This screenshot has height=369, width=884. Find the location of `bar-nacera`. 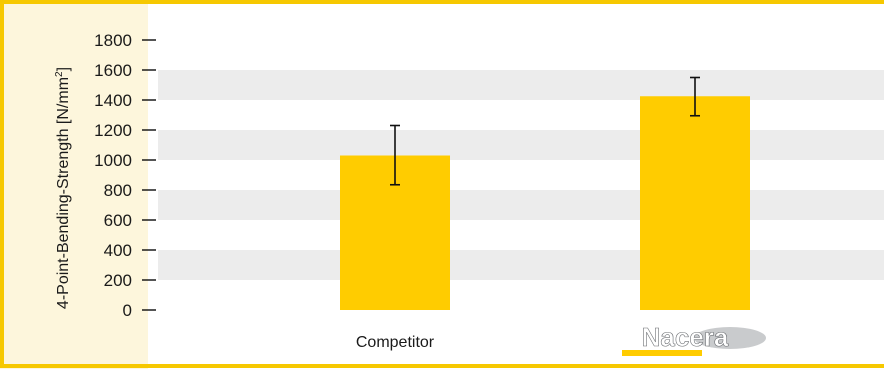

bar-nacera is located at coordinates (695, 203).